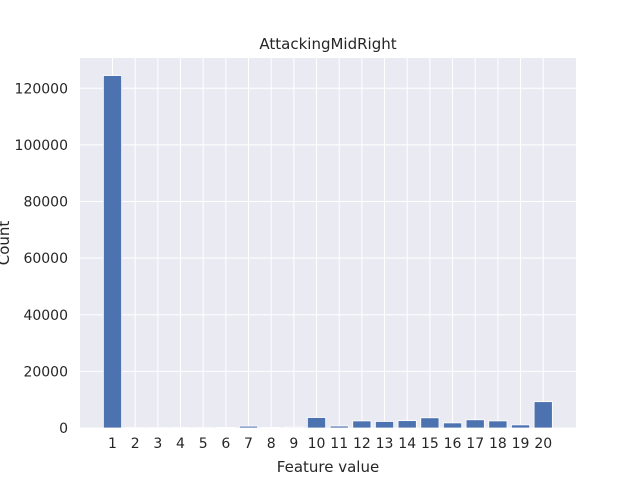  I want to click on x-tick-labels: 1 2 3 4 5 6 7 8 9 10 11 12 13 14 15 16 17 18 19 20, so click(330, 444).